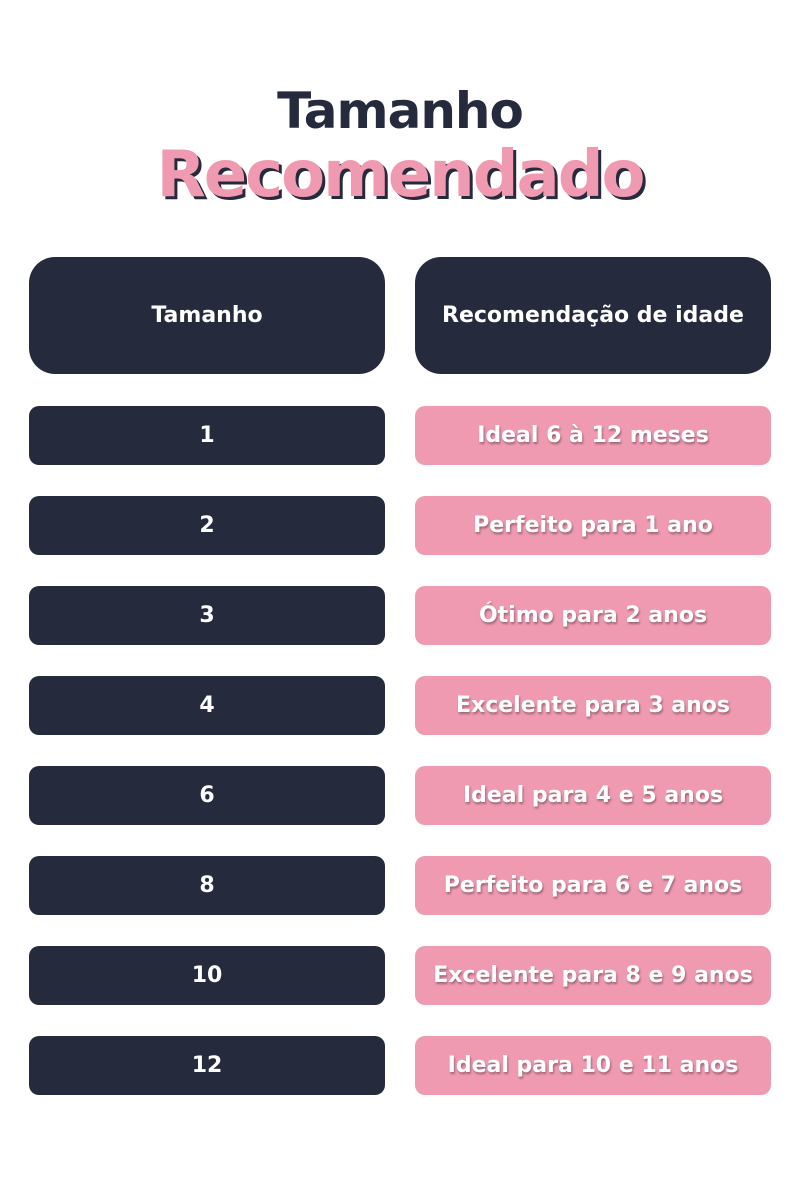 This screenshot has width=800, height=1200. Describe the element at coordinates (207, 315) in the screenshot. I see `header-size: Tamanho` at that location.